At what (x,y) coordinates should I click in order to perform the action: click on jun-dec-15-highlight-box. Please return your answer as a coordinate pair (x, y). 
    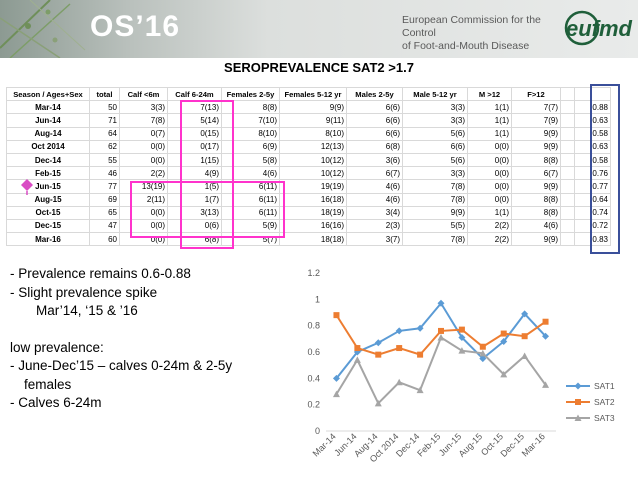
    Looking at the image, I should click on (207, 209).